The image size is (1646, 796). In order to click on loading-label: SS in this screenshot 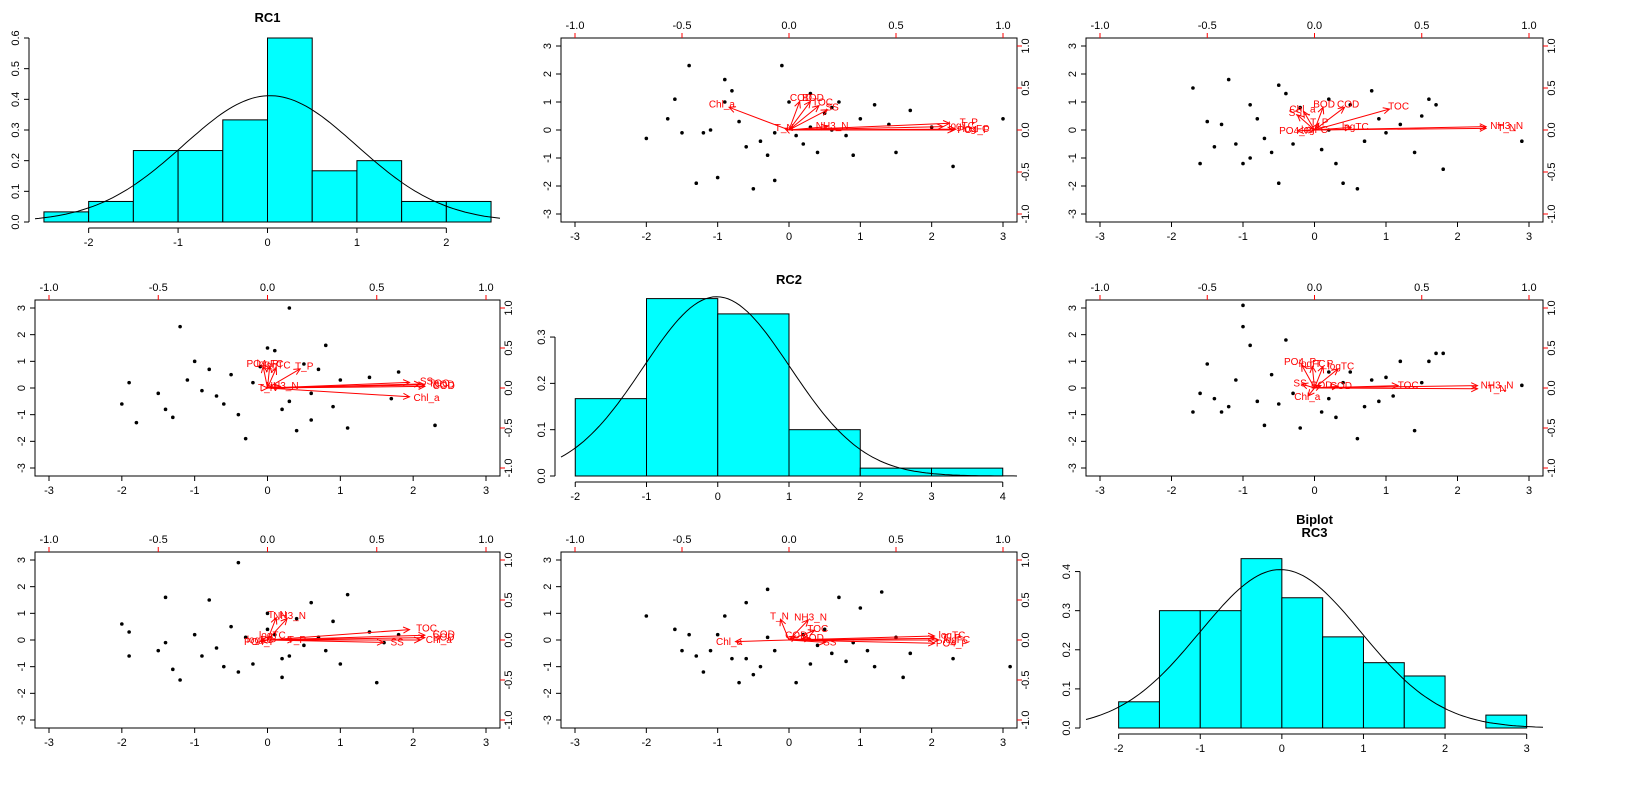, I will do `click(830, 643)`.